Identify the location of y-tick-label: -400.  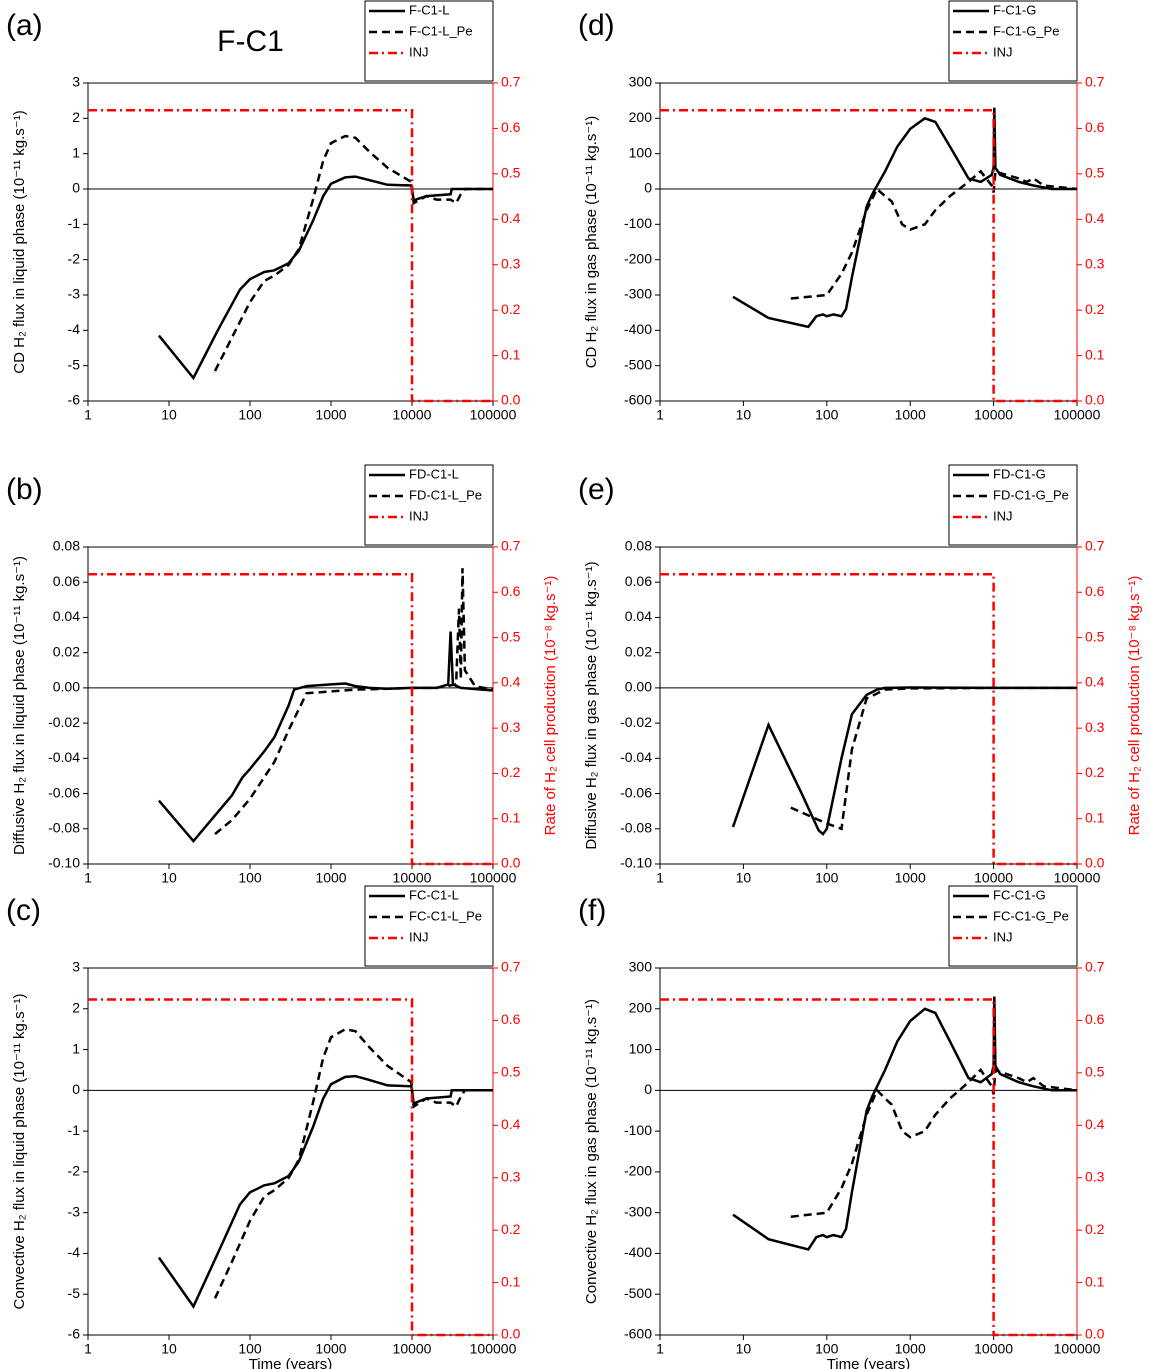
(638, 1252).